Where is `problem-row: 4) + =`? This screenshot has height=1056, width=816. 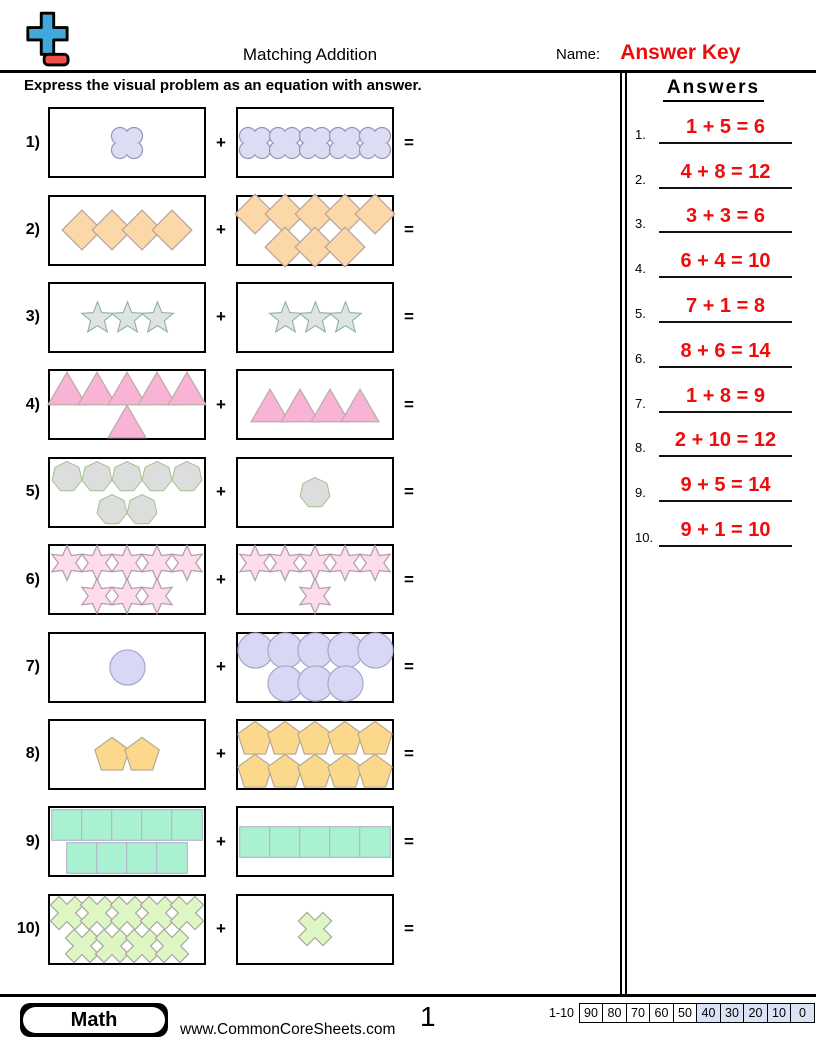
problem-row: 4) + = is located at coordinates (310, 404).